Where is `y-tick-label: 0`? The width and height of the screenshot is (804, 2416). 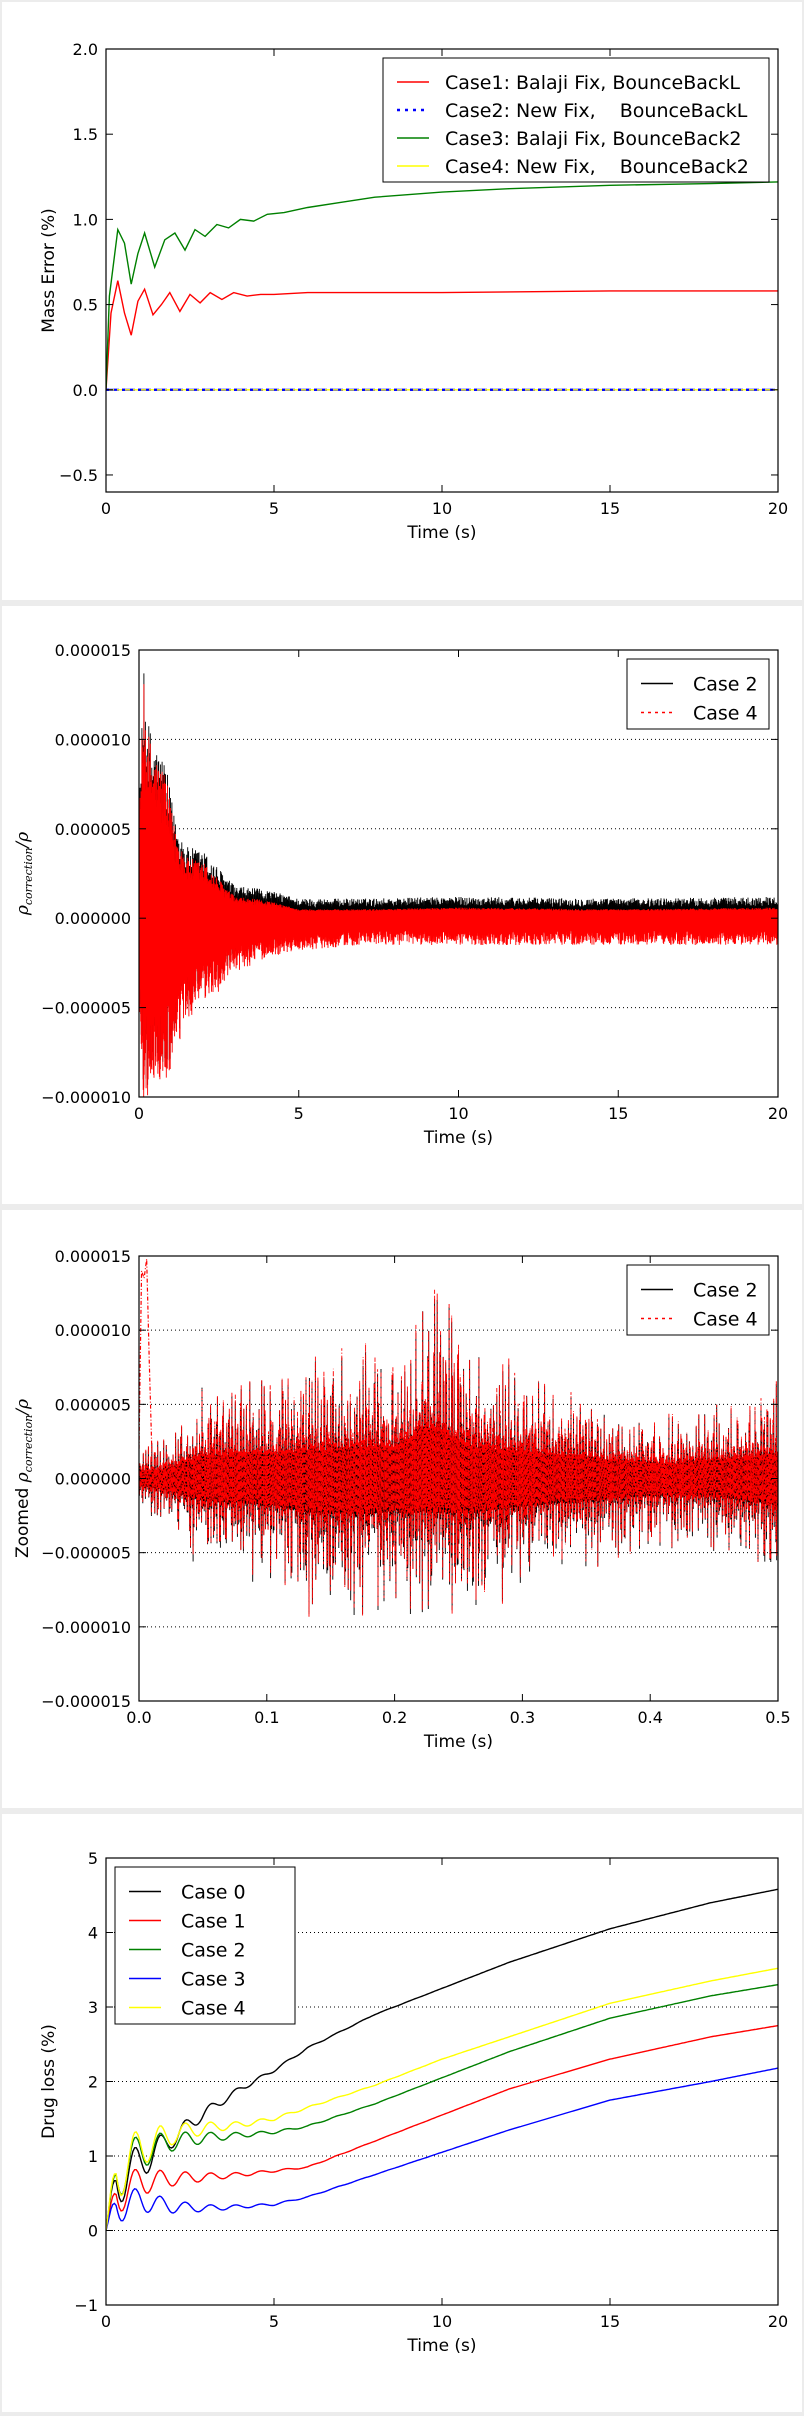 y-tick-label: 0 is located at coordinates (93, 2231).